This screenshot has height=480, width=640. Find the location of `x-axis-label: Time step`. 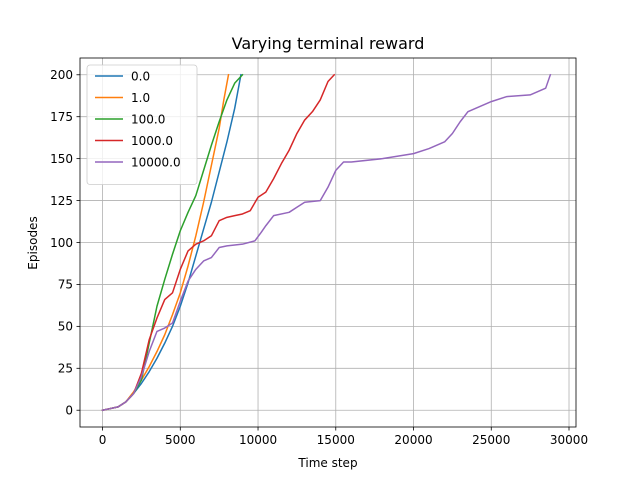

x-axis-label: Time step is located at coordinates (327, 463).